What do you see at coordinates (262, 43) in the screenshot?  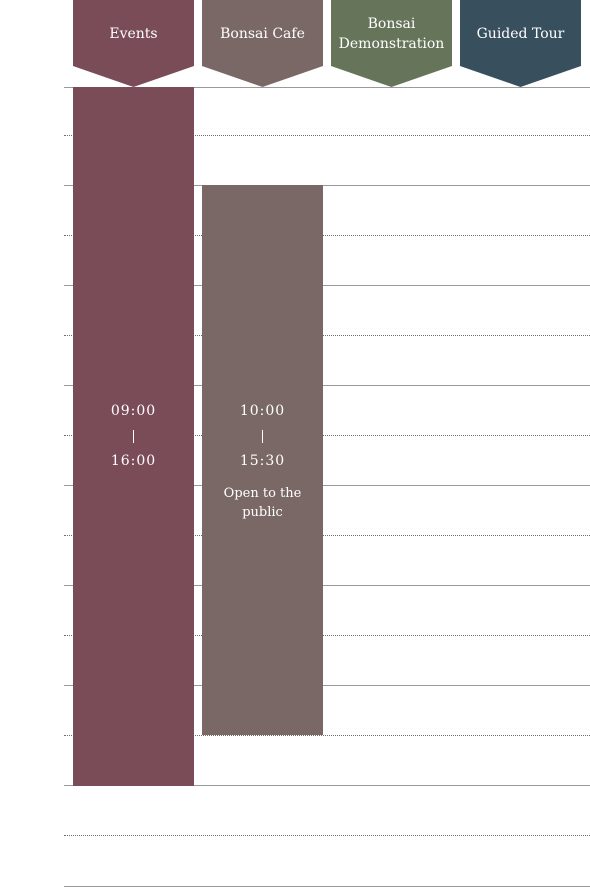 I see `column-header-bonsai-cafe: Bonsai Cafe` at bounding box center [262, 43].